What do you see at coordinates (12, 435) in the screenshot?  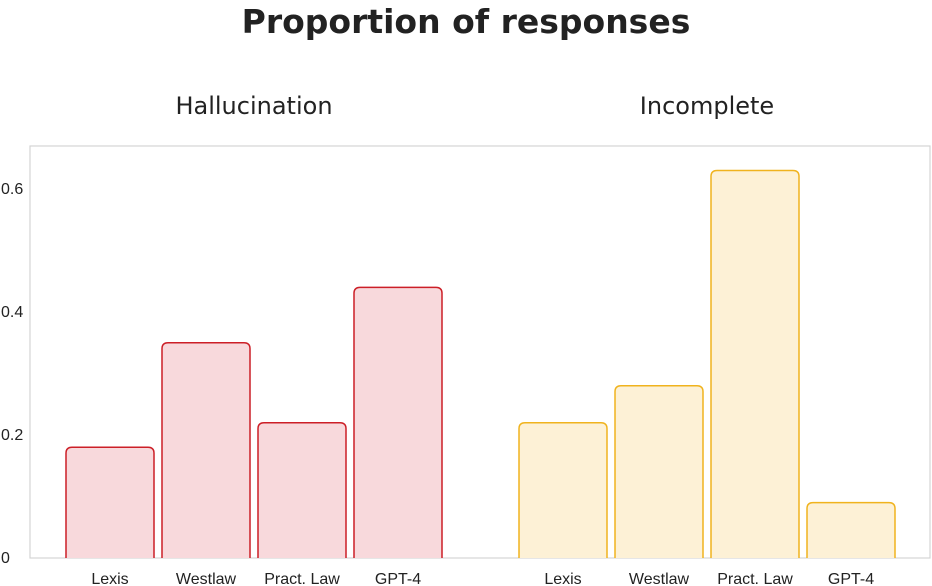 I see `y-tick-label: 0.2` at bounding box center [12, 435].